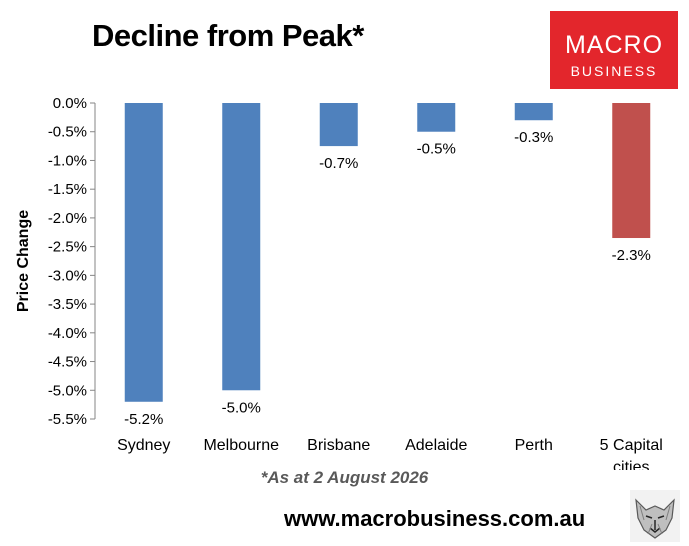  I want to click on x-category-label: Adelaide, so click(436, 445).